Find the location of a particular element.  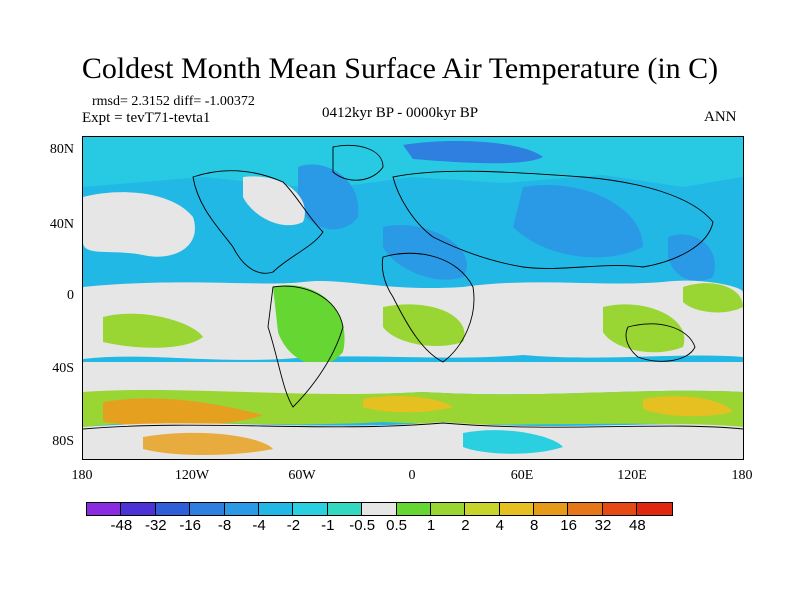

colorbar-label: 2 is located at coordinates (465, 525).